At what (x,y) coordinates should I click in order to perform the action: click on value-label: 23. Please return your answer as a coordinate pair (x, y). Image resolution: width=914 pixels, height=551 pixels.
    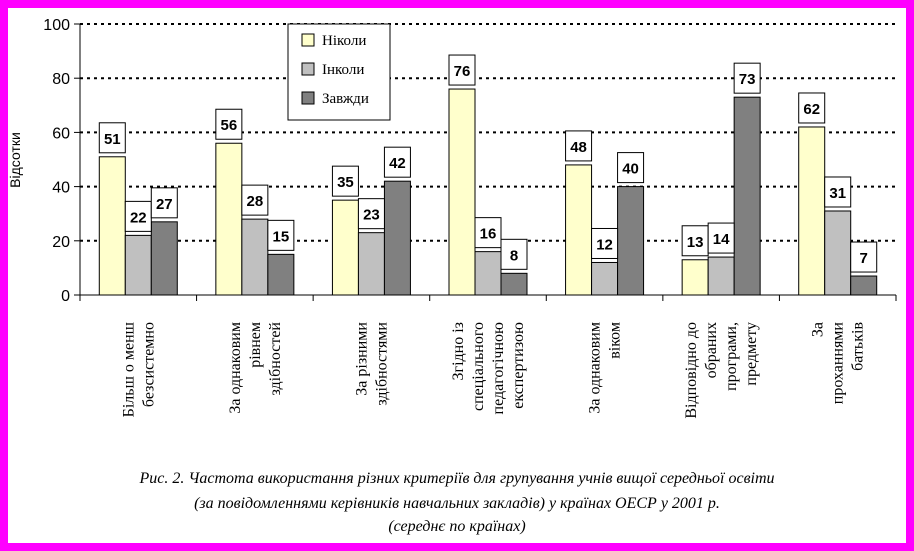
    Looking at the image, I should click on (371, 215).